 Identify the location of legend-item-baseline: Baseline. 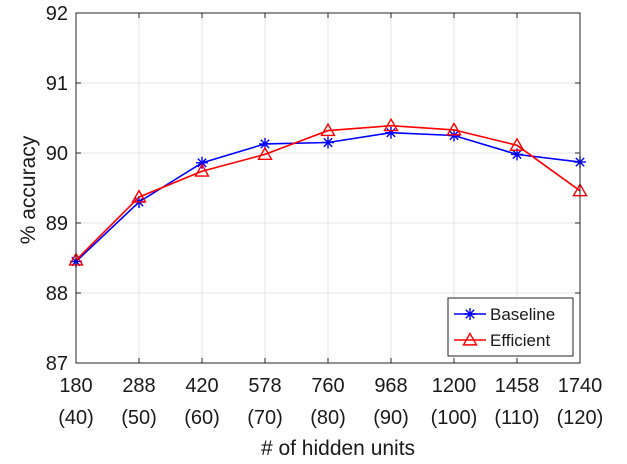
(504, 314).